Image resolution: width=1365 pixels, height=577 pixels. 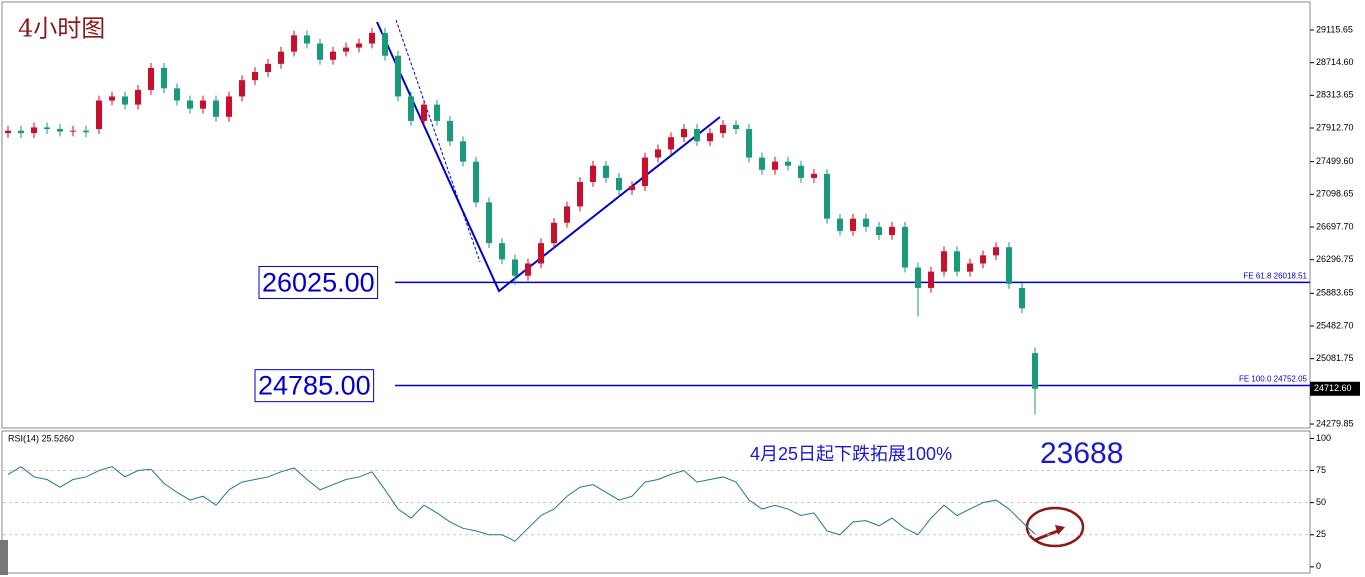 What do you see at coordinates (1060, 530) in the screenshot?
I see `arrow-head` at bounding box center [1060, 530].